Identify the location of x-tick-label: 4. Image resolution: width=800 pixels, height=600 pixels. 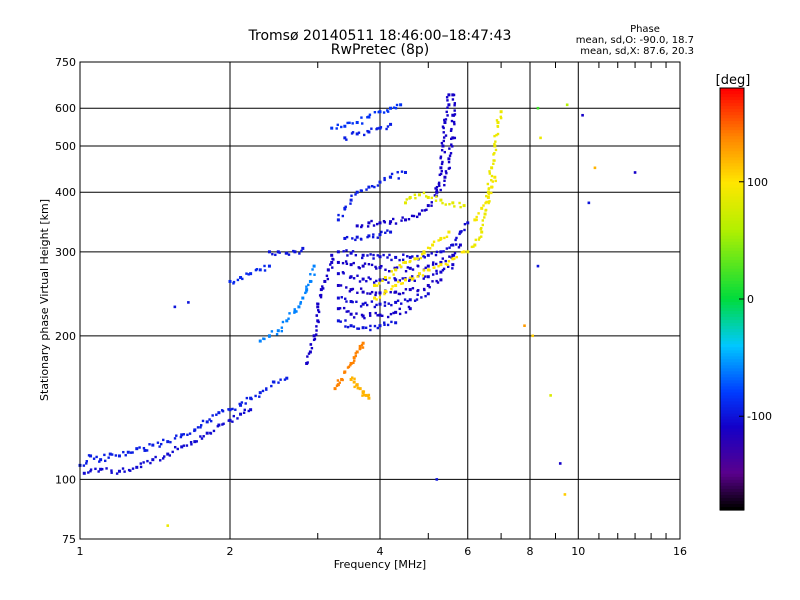
(380, 551).